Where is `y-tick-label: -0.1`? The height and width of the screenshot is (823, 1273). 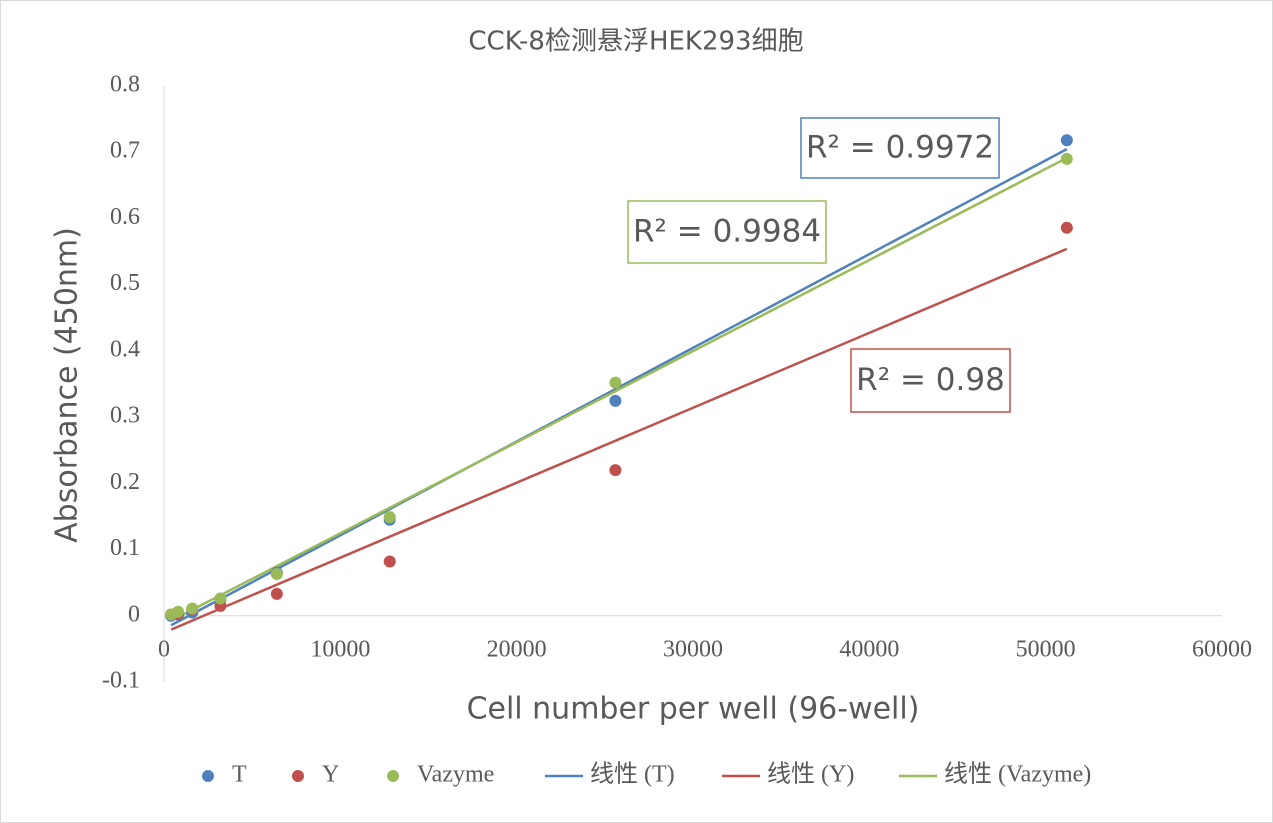 y-tick-label: -0.1 is located at coordinates (121, 681).